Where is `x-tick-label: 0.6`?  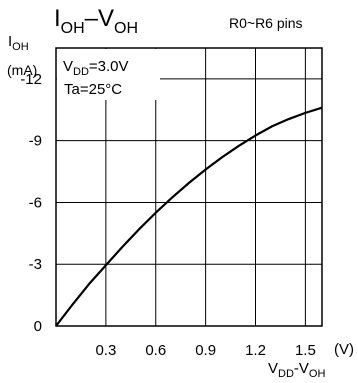
x-tick-label: 0.6 is located at coordinates (155, 350).